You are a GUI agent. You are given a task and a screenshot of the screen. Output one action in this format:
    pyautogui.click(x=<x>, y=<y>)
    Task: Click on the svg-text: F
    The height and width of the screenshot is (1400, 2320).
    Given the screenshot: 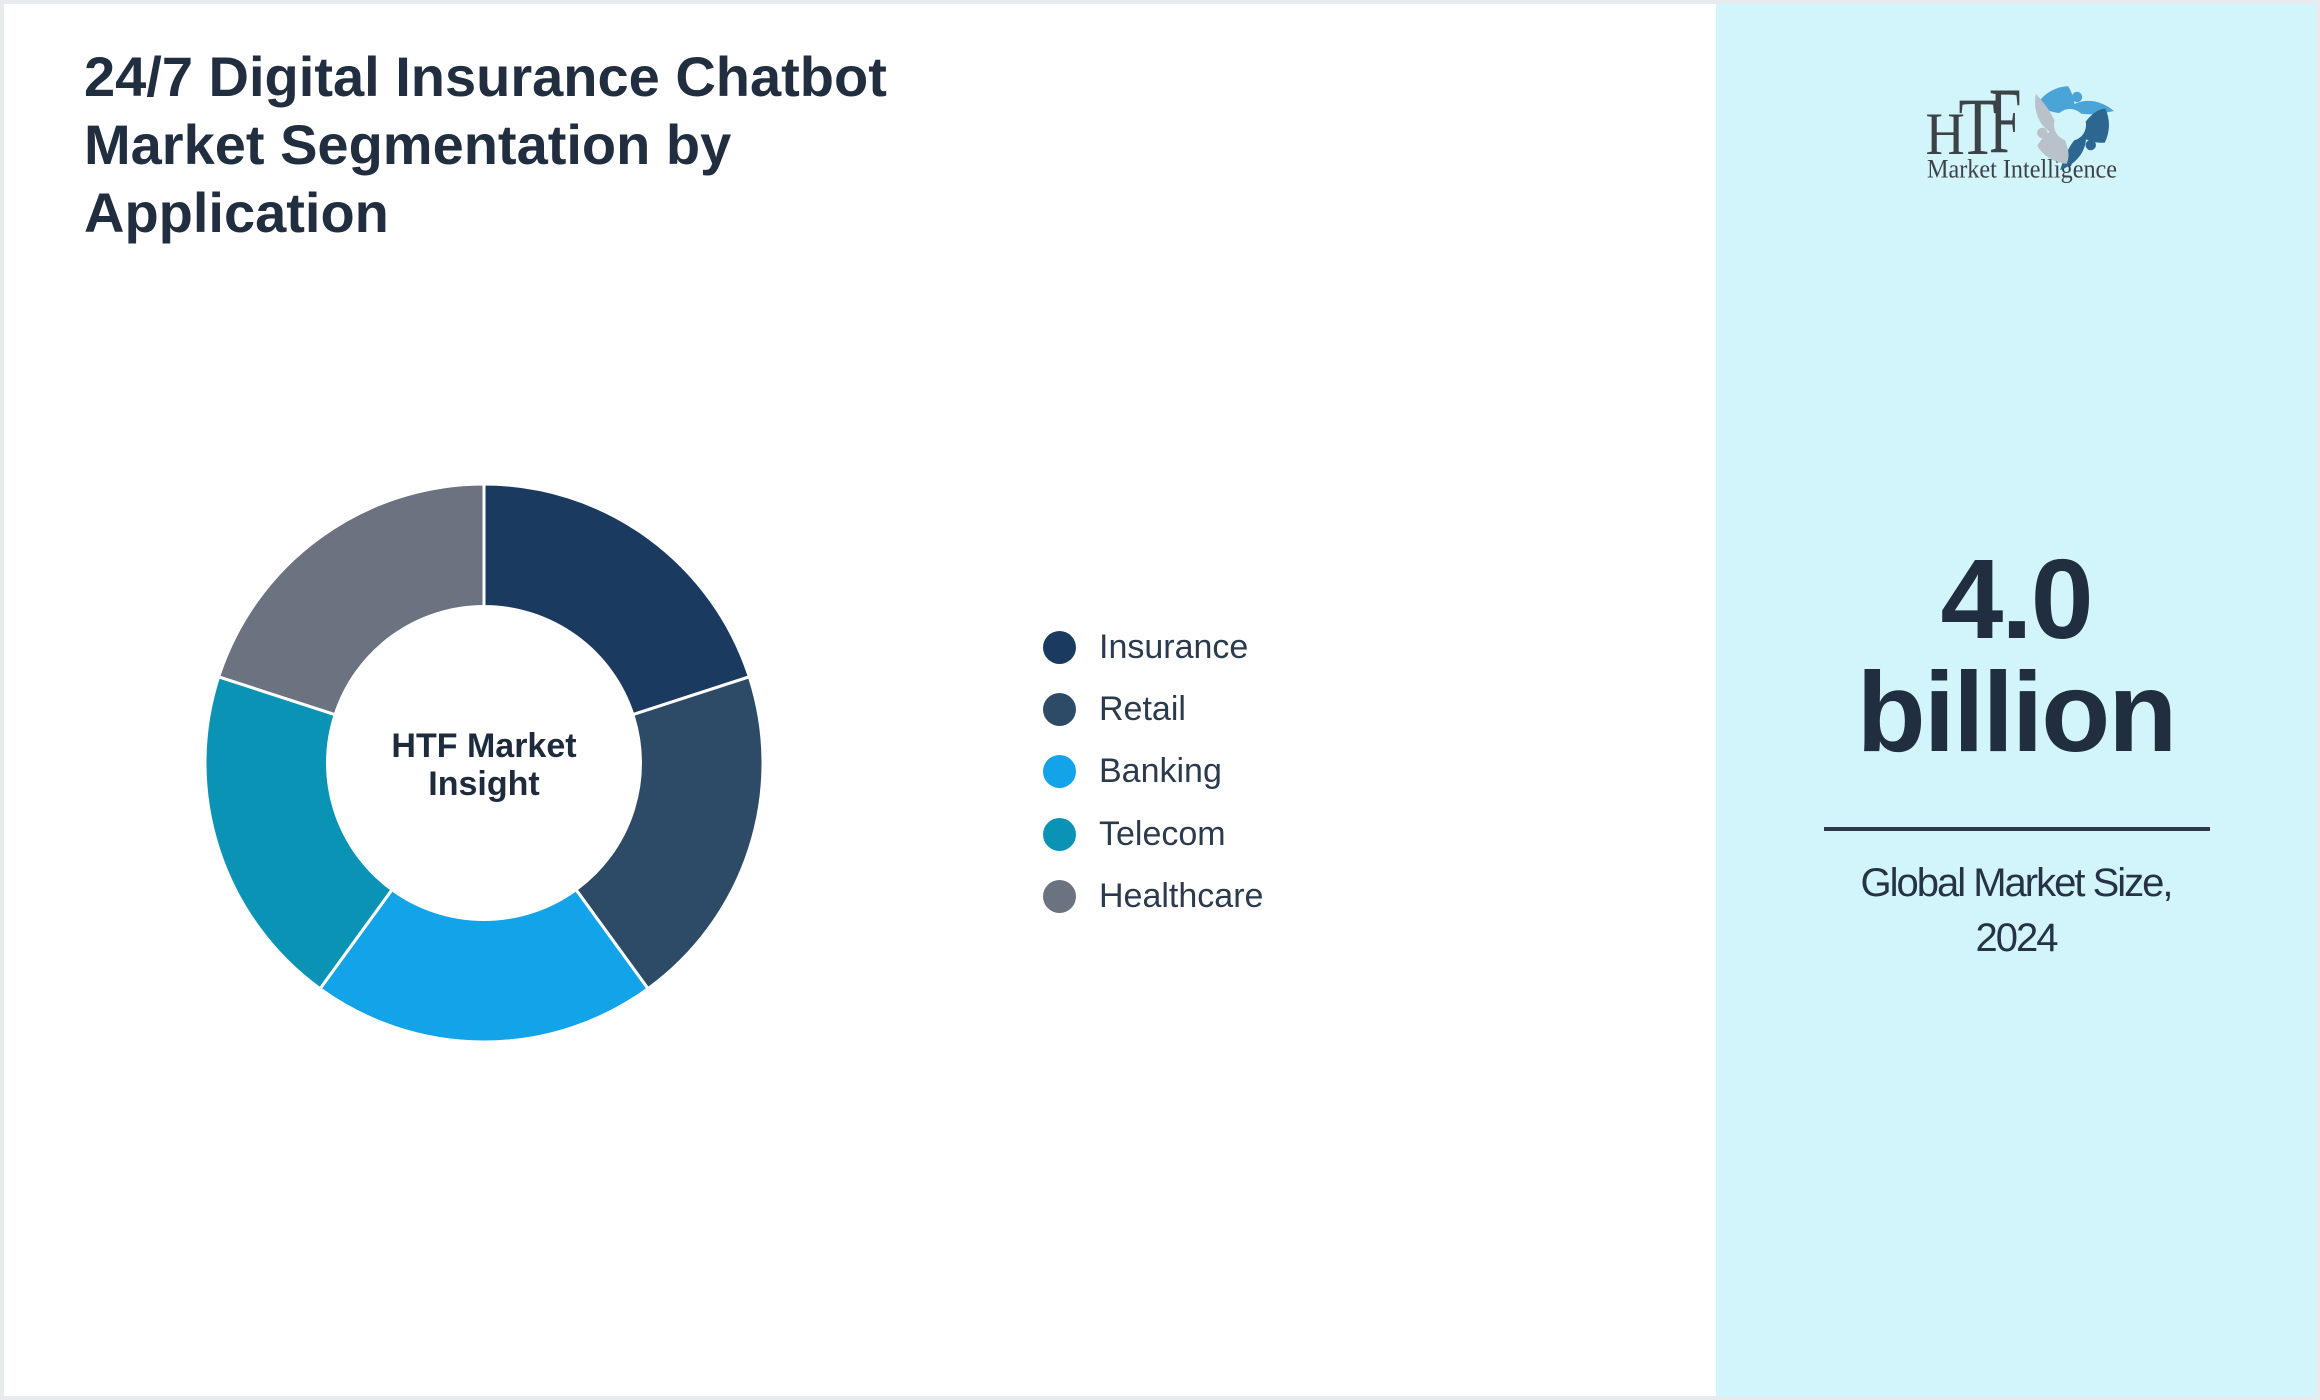 What is the action you would take?
    pyautogui.click(x=2005, y=124)
    